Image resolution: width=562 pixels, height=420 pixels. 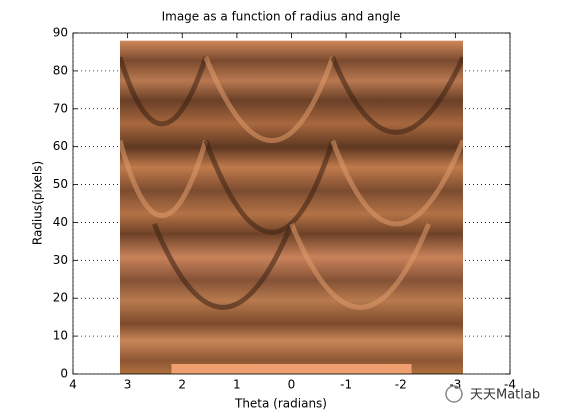 I want to click on y-tick-label: 60, so click(x=60, y=146).